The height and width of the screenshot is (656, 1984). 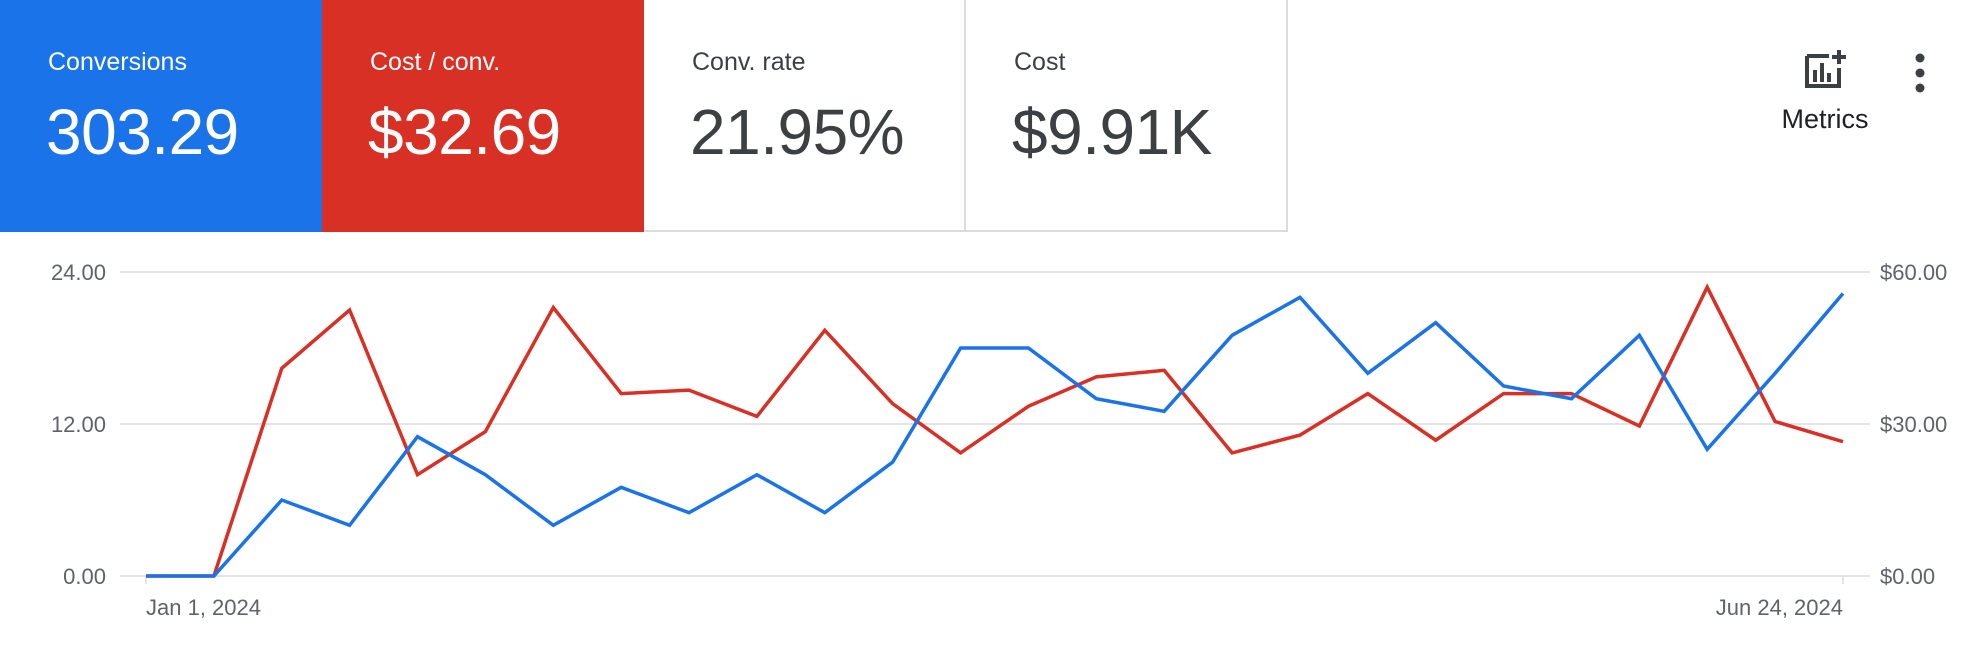 I want to click on scorecard-value: 303.29, so click(x=142, y=132).